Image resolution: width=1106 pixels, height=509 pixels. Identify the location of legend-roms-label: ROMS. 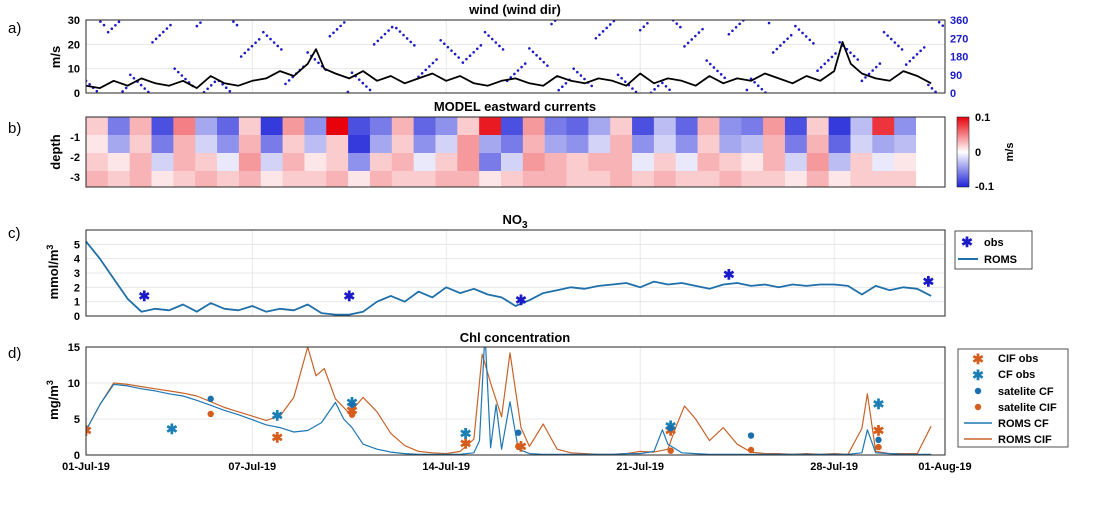
(1000, 260).